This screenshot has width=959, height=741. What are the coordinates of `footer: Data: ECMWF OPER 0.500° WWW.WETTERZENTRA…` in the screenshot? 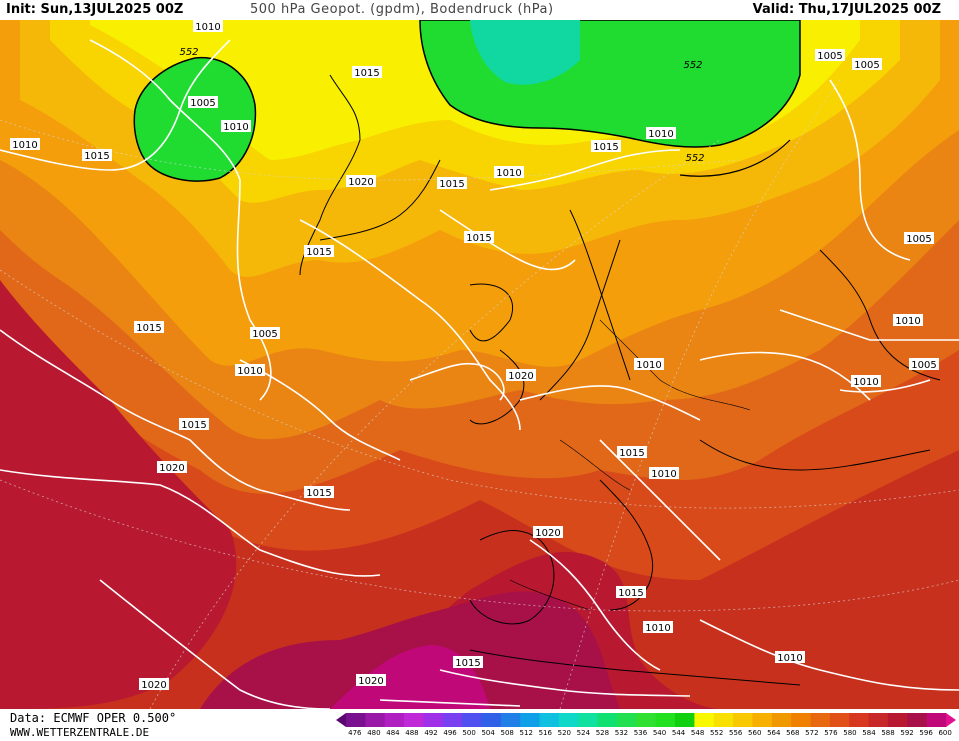 It's located at (479, 725).